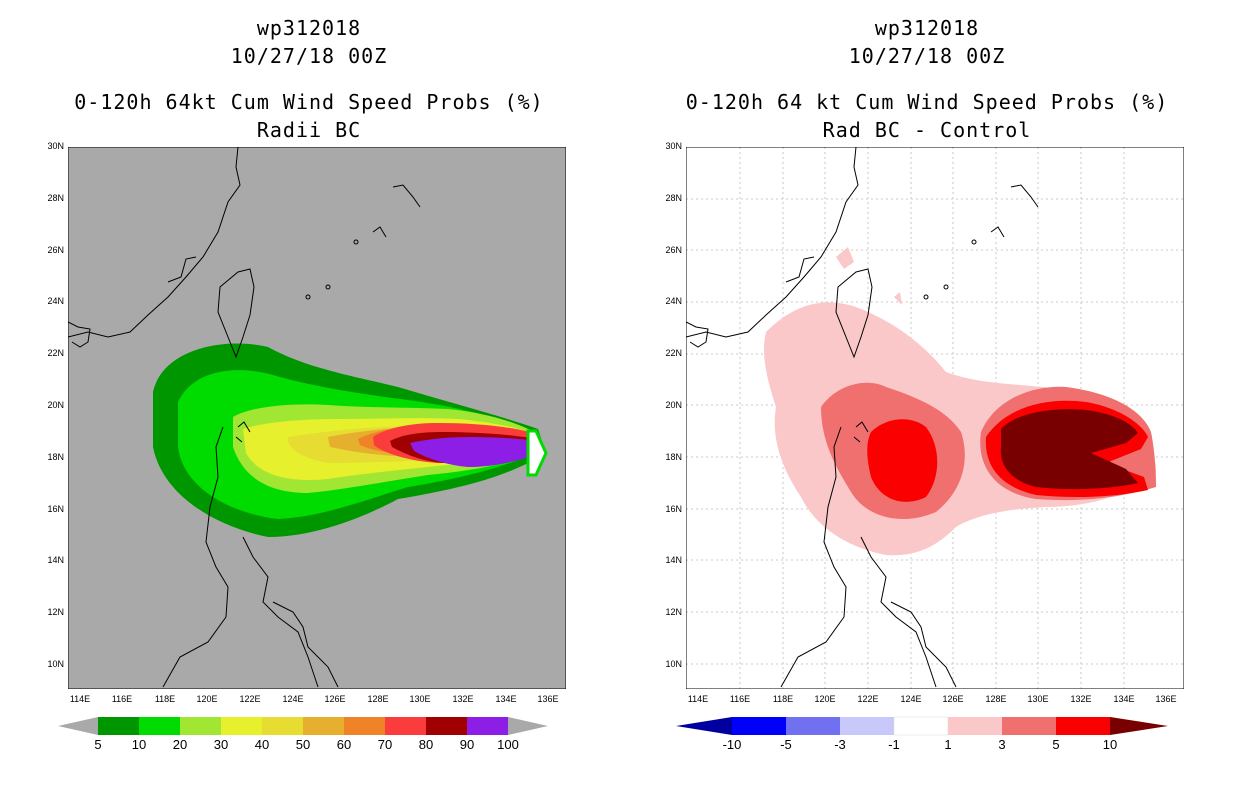  What do you see at coordinates (927, 28) in the screenshot?
I see `right-storm-id: wp312018` at bounding box center [927, 28].